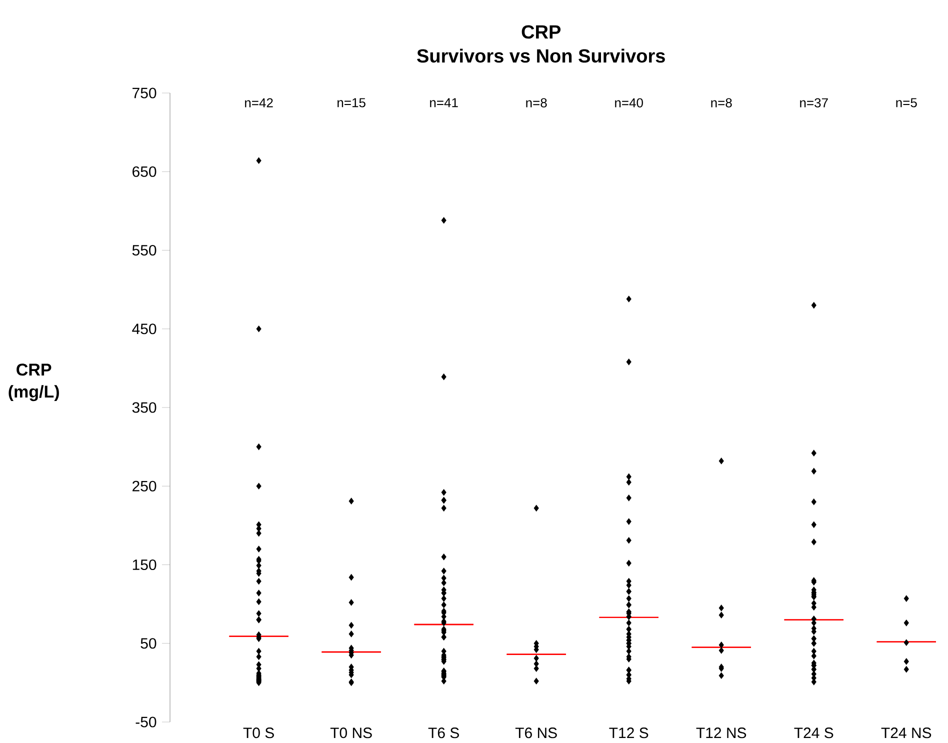  I want to click on x-tick-label: T24 S, so click(814, 733).